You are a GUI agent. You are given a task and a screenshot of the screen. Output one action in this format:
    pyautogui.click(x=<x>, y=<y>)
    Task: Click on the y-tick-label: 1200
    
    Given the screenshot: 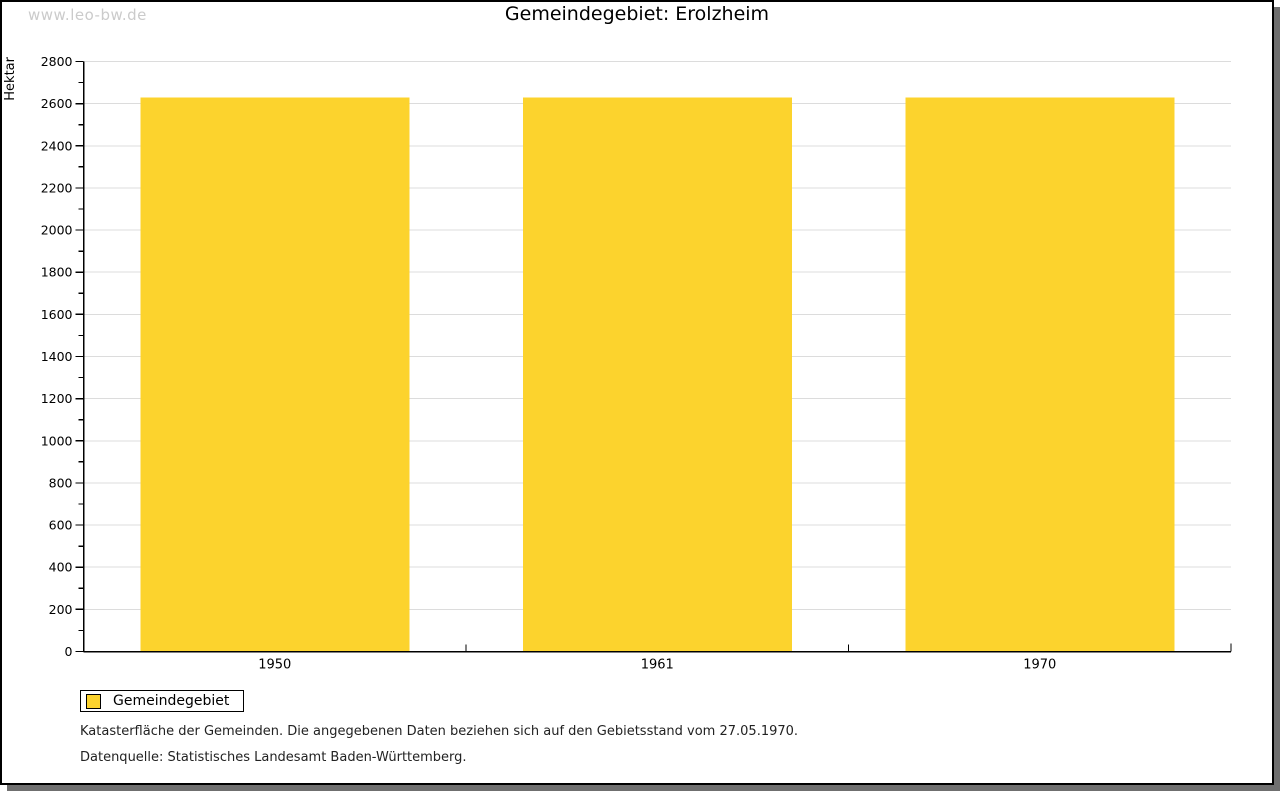 What is the action you would take?
    pyautogui.click(x=57, y=398)
    